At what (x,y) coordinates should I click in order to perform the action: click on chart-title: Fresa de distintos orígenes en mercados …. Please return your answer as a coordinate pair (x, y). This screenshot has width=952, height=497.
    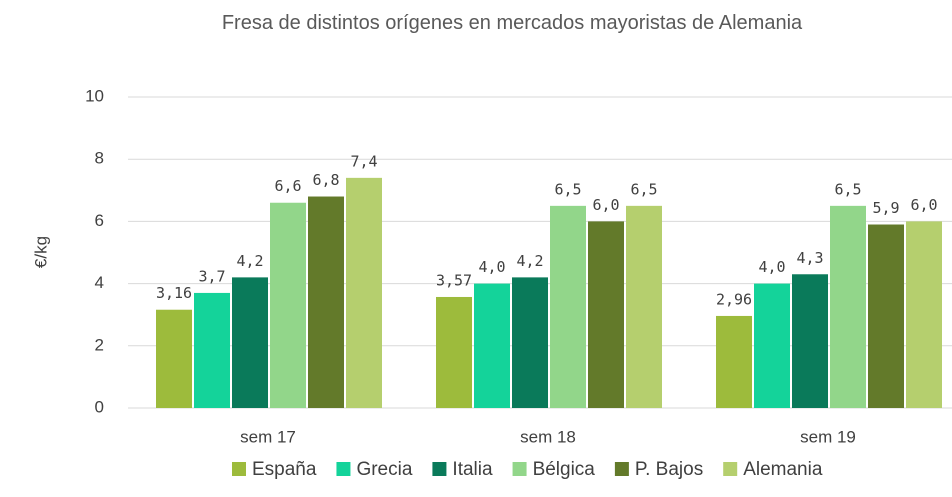
    Looking at the image, I should click on (512, 23).